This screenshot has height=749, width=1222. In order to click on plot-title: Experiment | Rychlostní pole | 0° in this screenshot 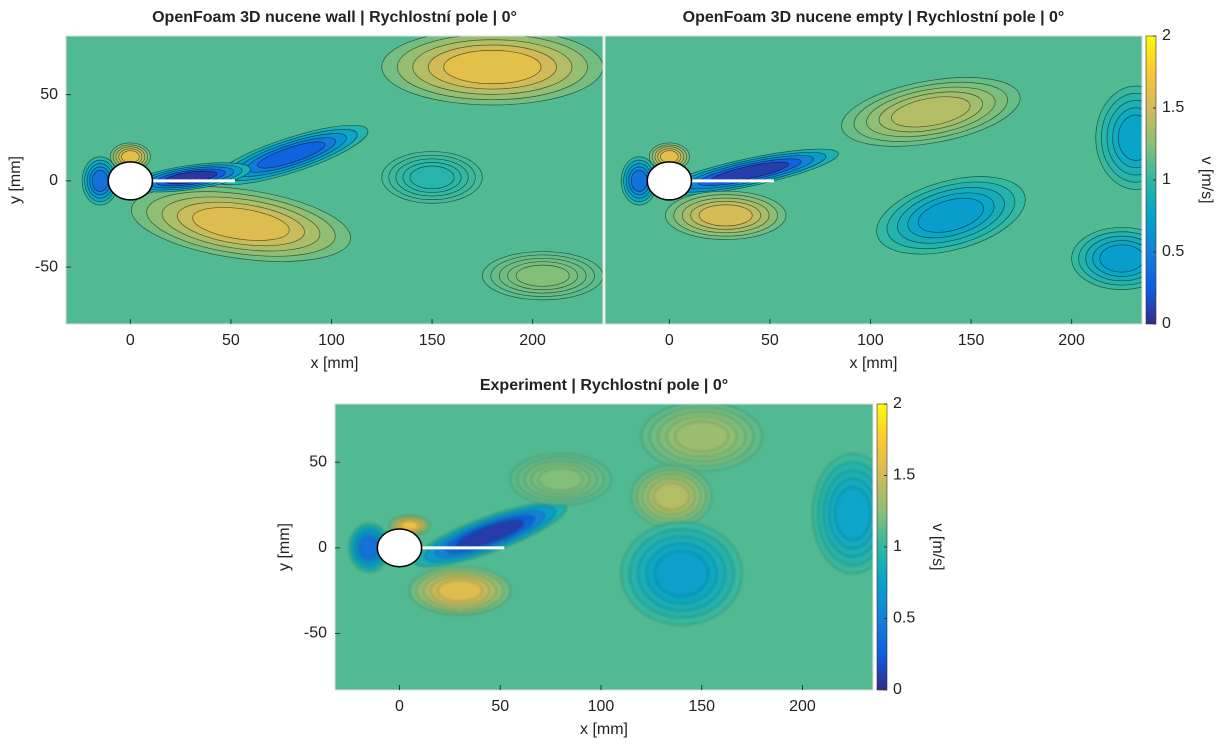, I will do `click(604, 385)`.